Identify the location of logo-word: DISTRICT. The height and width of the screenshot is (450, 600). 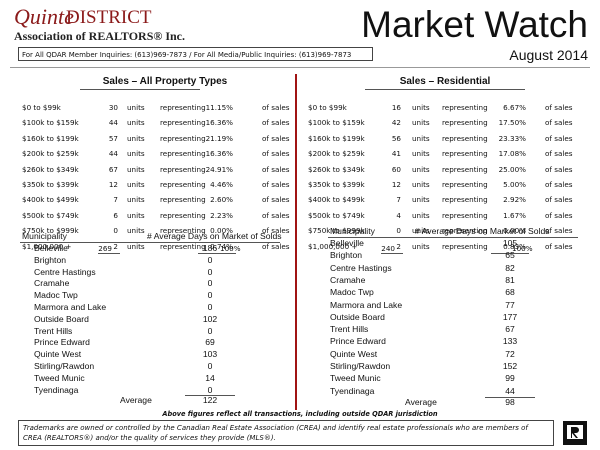
(109, 17).